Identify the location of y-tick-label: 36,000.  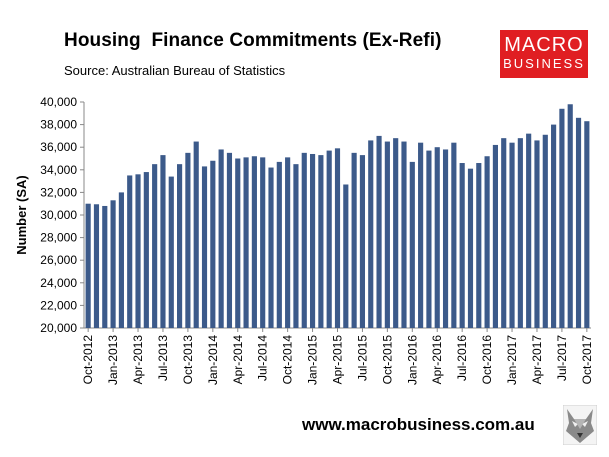
(58, 147).